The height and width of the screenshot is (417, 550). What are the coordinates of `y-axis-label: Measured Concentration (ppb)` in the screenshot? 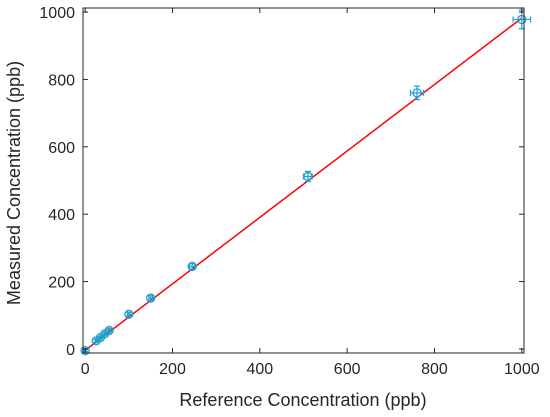 It's located at (14, 183).